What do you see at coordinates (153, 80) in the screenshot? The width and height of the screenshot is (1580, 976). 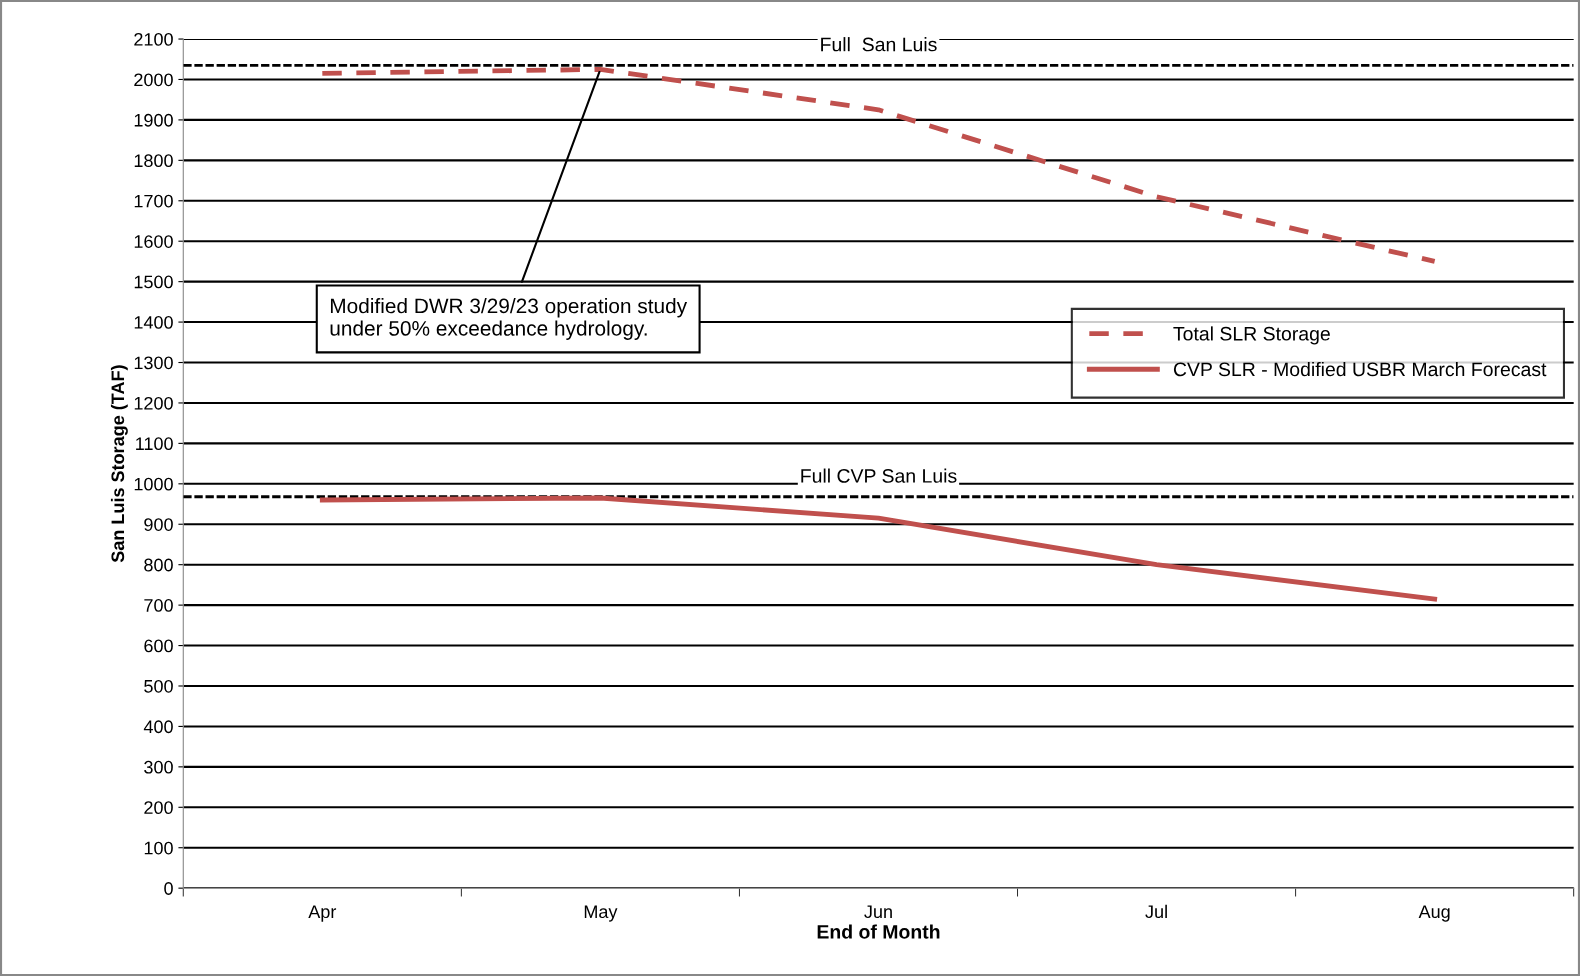 I see `y-tick-label: 2000` at bounding box center [153, 80].